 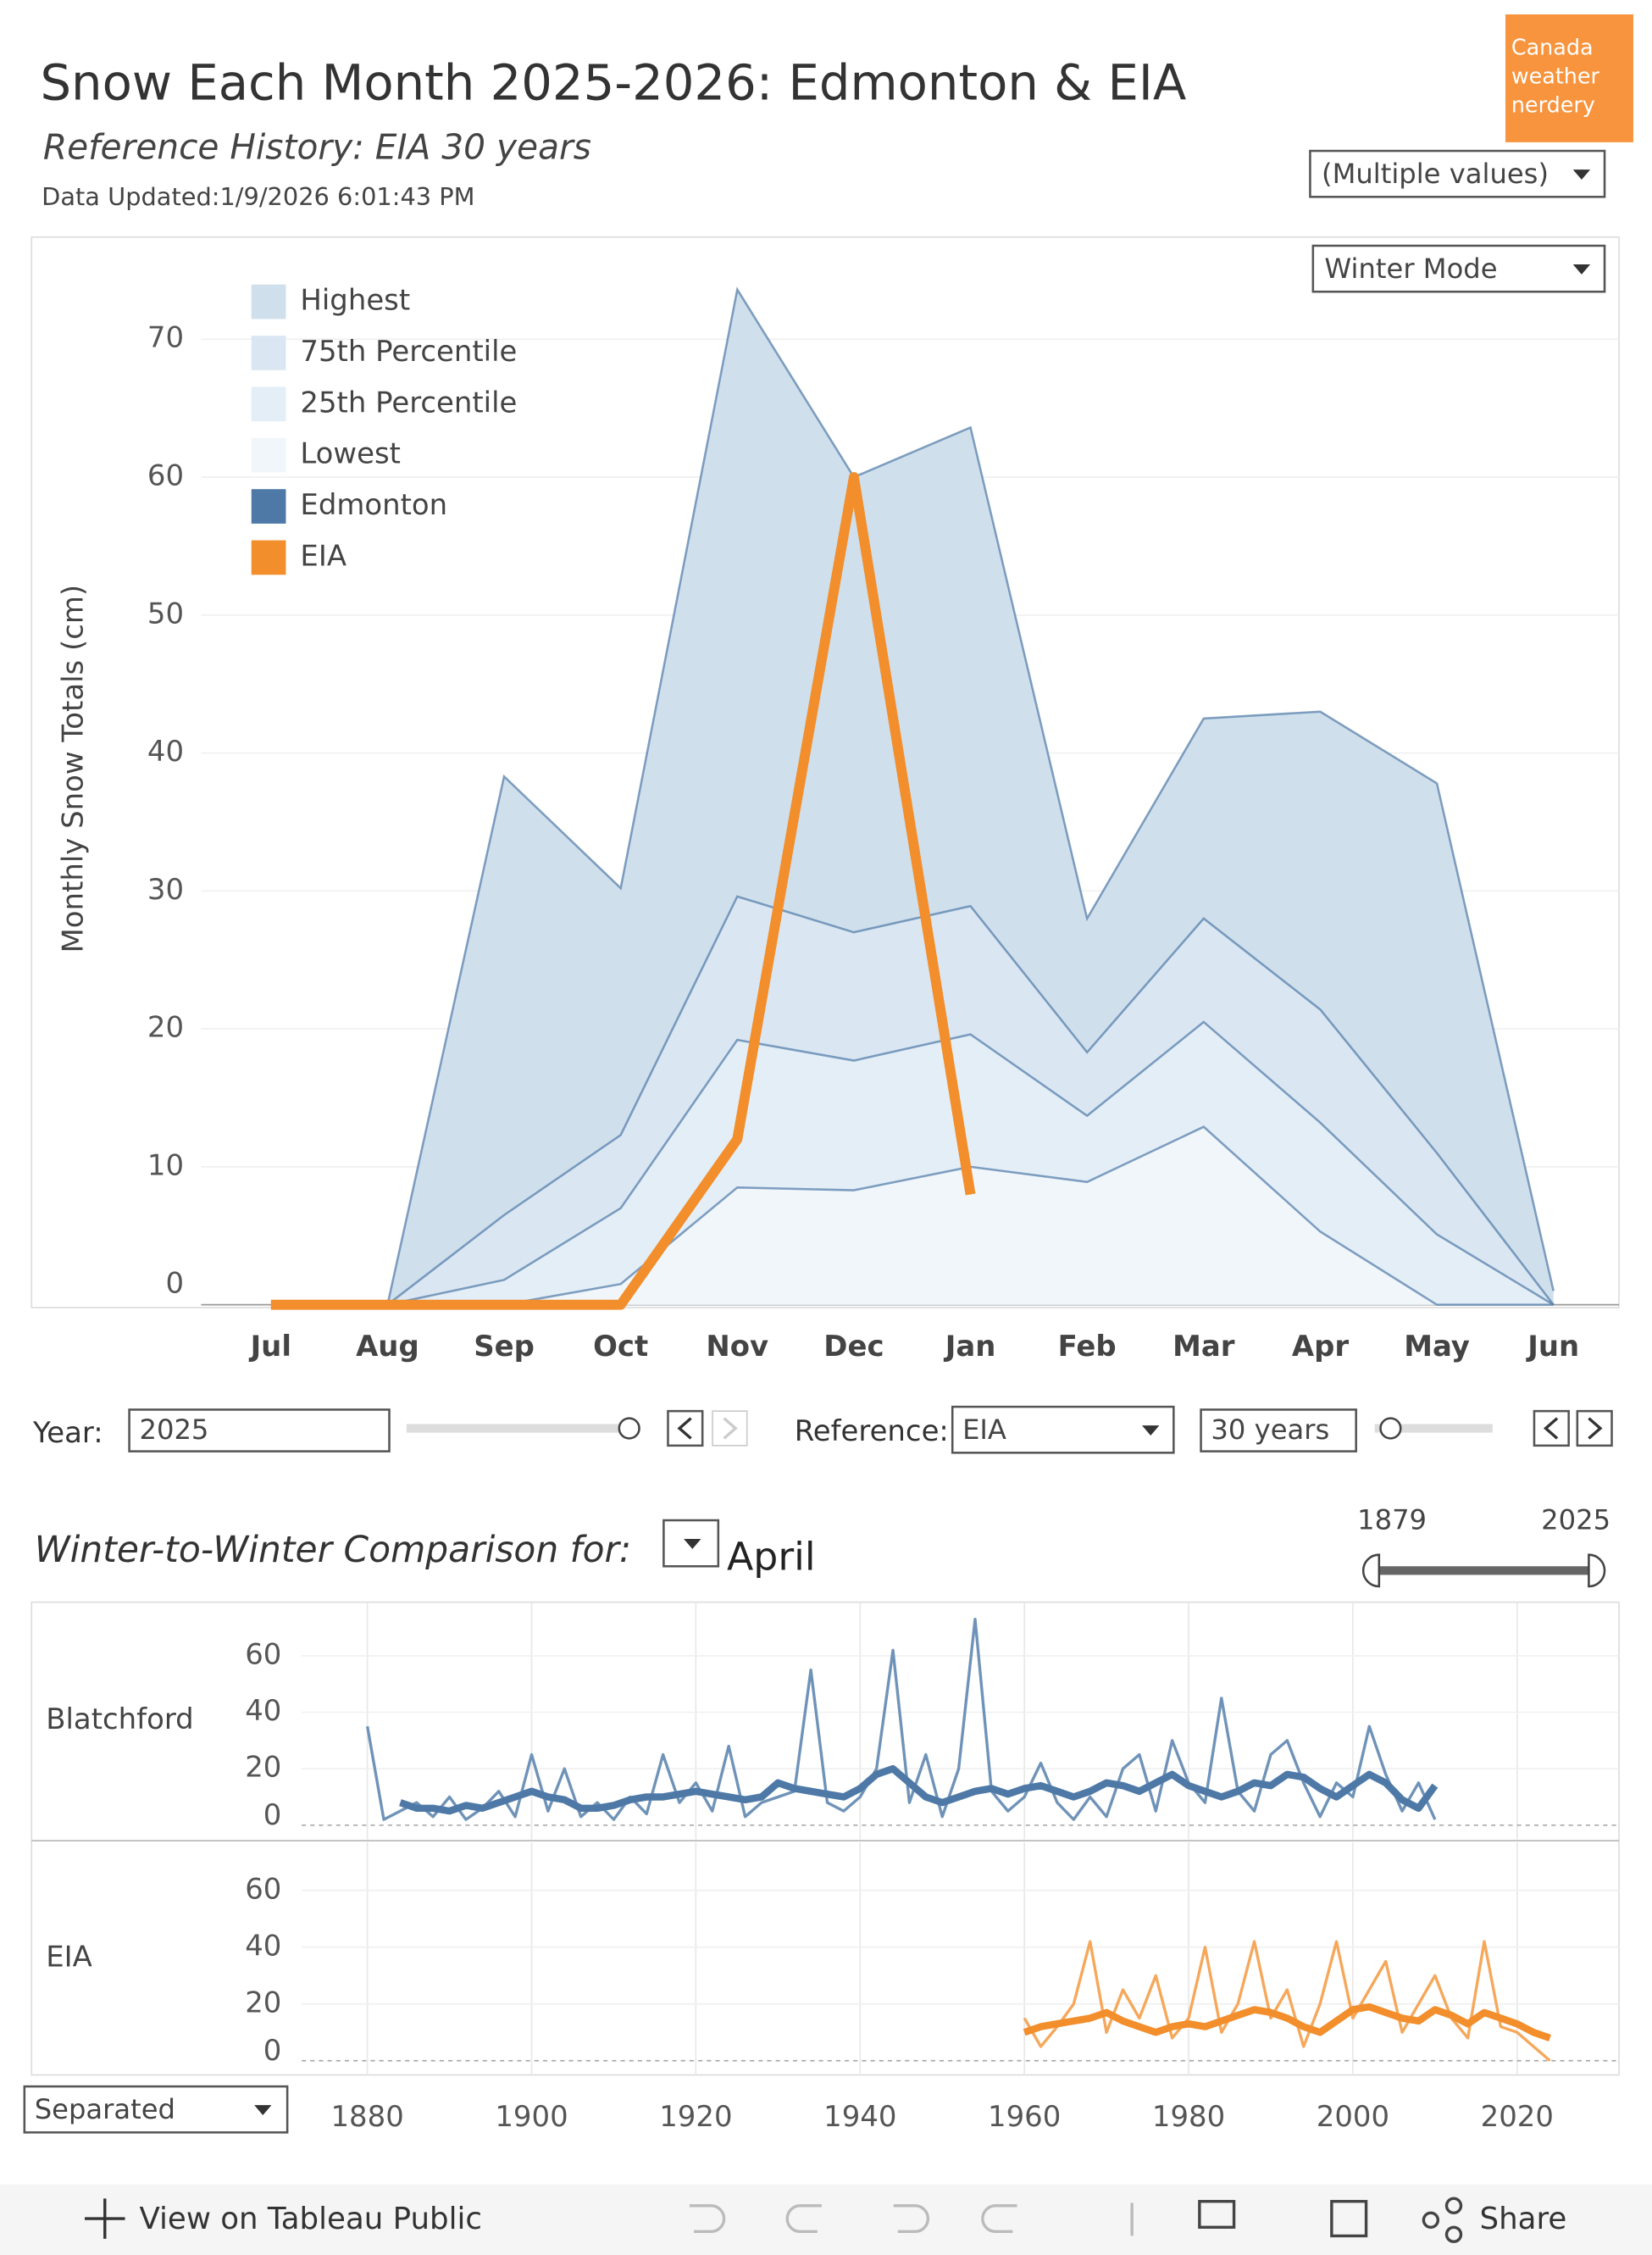 What do you see at coordinates (1278, 1430) in the screenshot?
I see `span-input: 30 years` at bounding box center [1278, 1430].